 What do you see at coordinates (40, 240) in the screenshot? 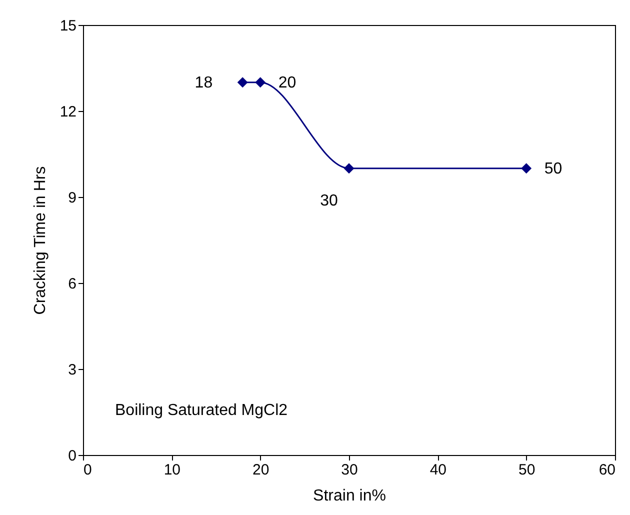
I see `y-axis-title: Cracking Time in Hrs` at bounding box center [40, 240].